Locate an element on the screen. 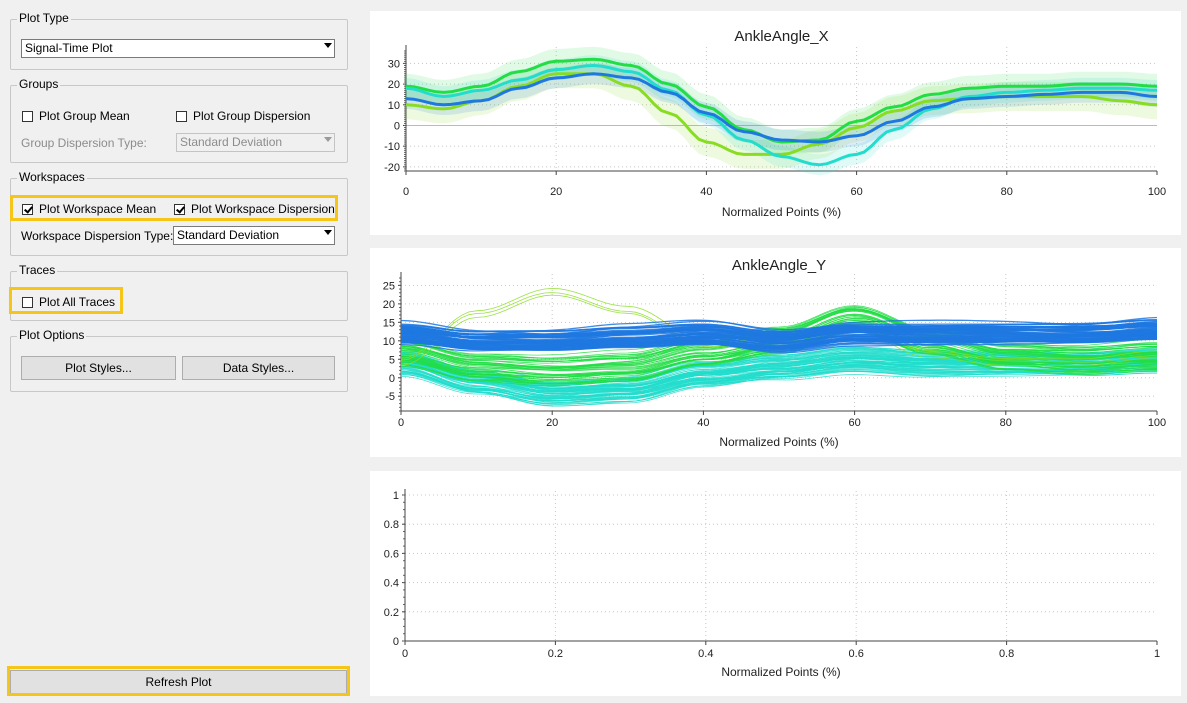 The height and width of the screenshot is (703, 1187). y-tick-label: 30 is located at coordinates (394, 64).